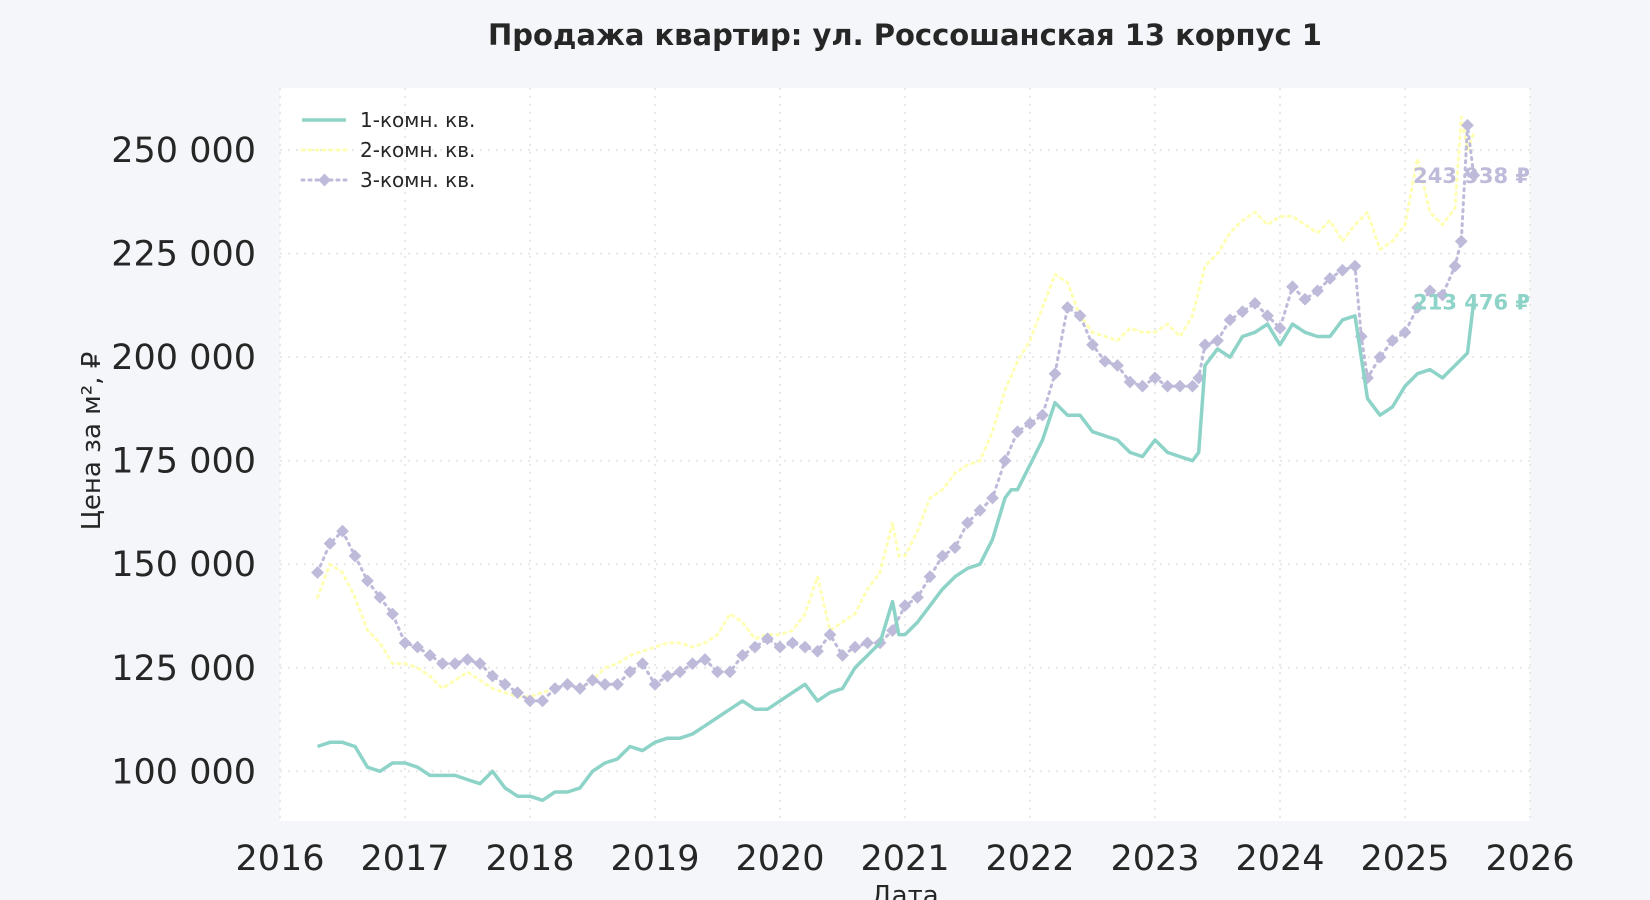 The image size is (1650, 900). I want to click on x-tick-label: 2016, so click(279, 859).